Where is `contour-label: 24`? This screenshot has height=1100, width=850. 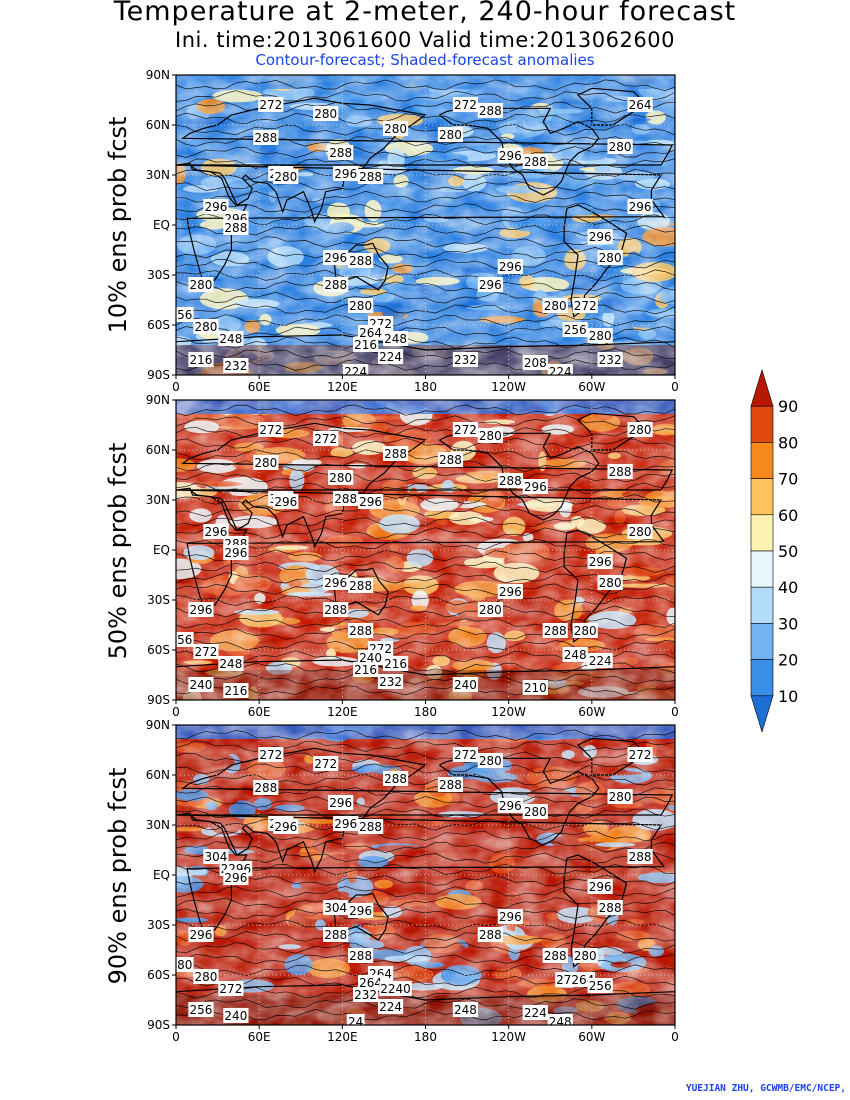
contour-label: 24 is located at coordinates (355, 1022).